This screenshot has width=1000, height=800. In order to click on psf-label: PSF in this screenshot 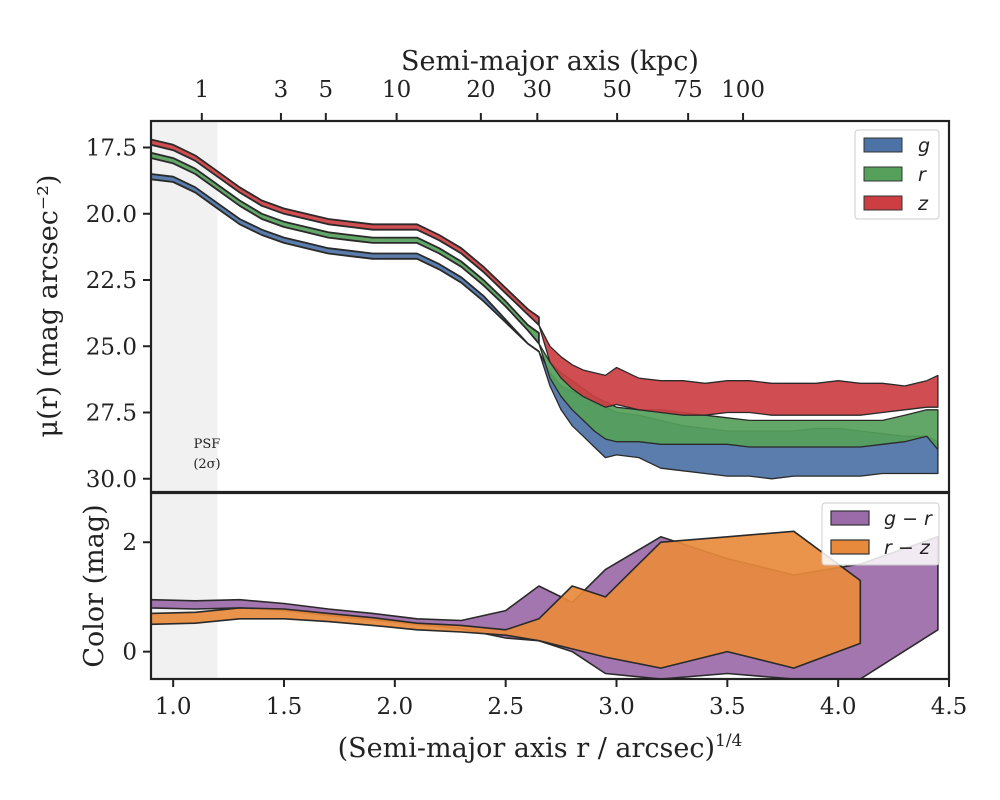, I will do `click(207, 444)`.